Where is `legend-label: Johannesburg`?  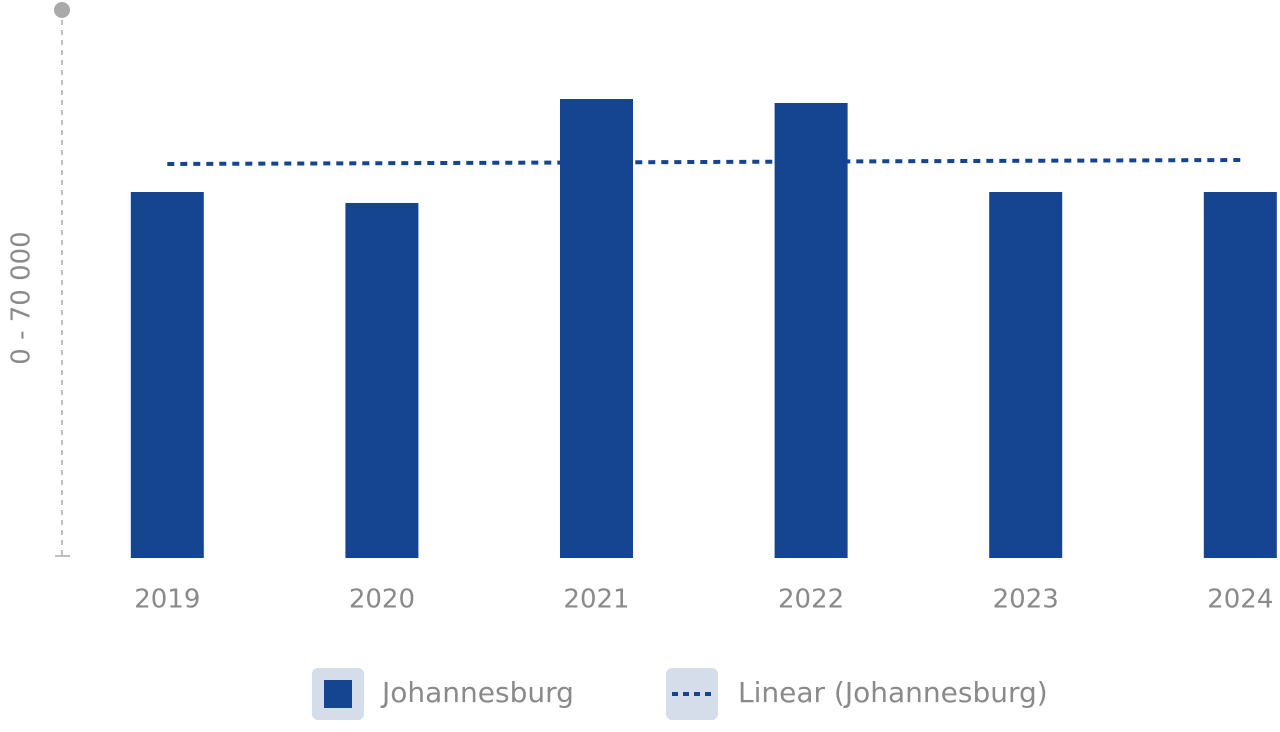 legend-label: Johannesburg is located at coordinates (477, 692).